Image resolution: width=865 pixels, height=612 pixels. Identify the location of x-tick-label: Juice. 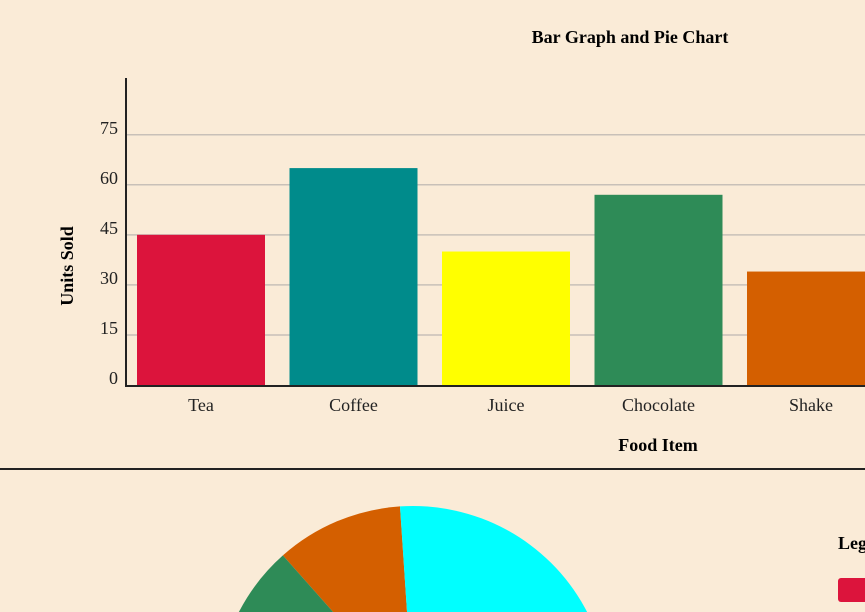
(506, 405).